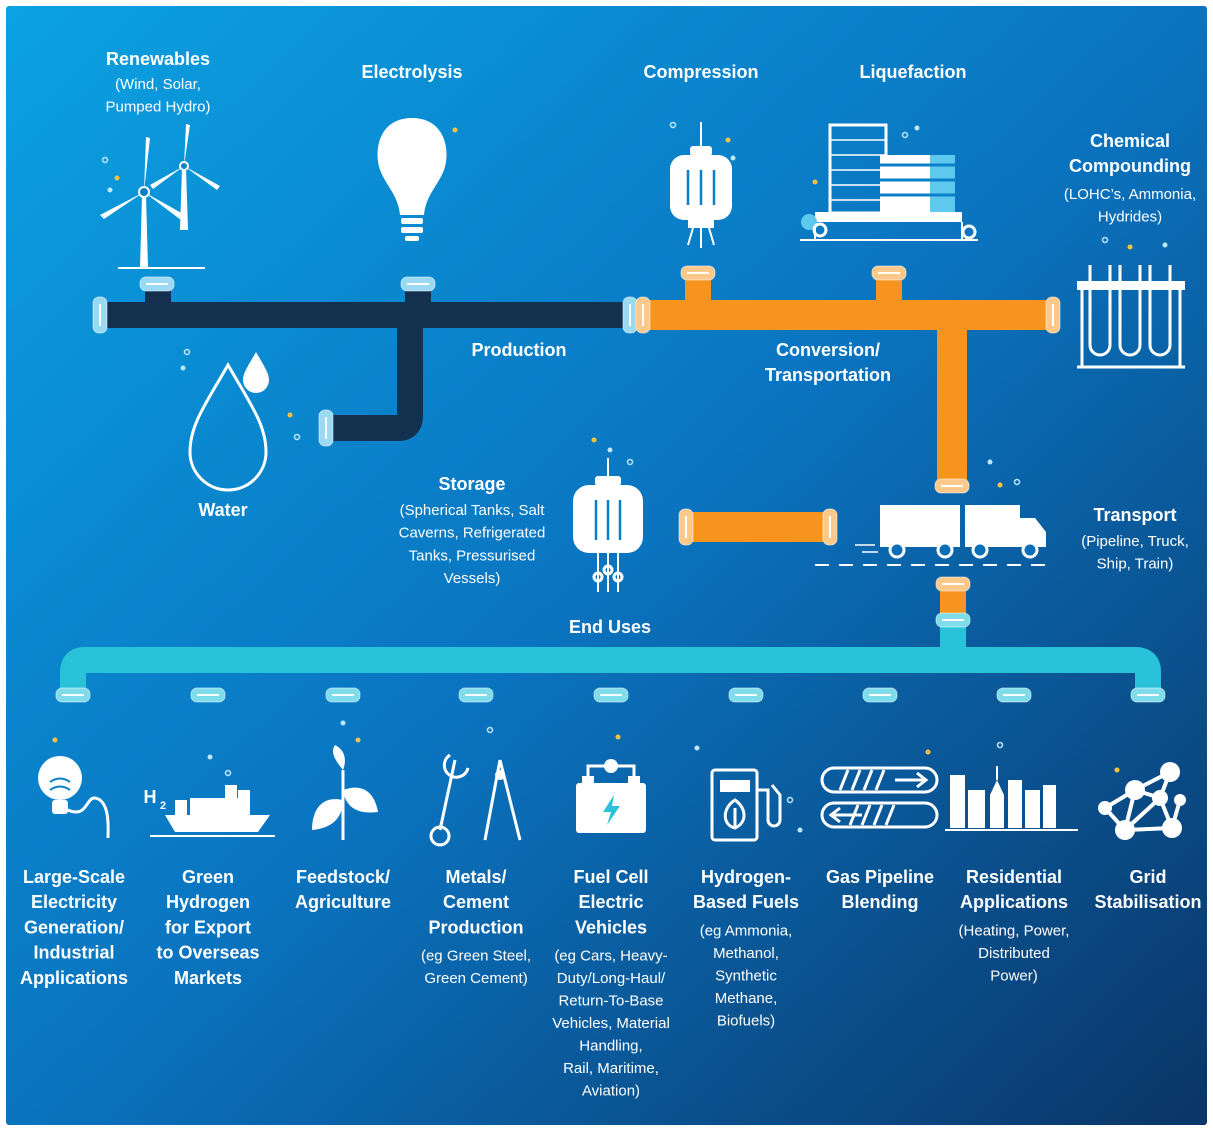 This screenshot has height=1131, width=1213. What do you see at coordinates (222, 510) in the screenshot?
I see `node-title: Water` at bounding box center [222, 510].